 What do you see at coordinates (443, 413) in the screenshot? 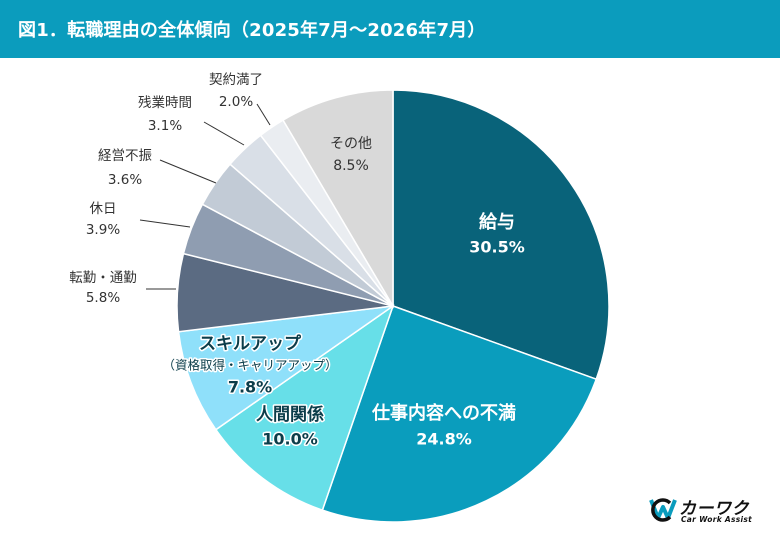
I see `slice-label: 仕事内容への不満` at bounding box center [443, 413].